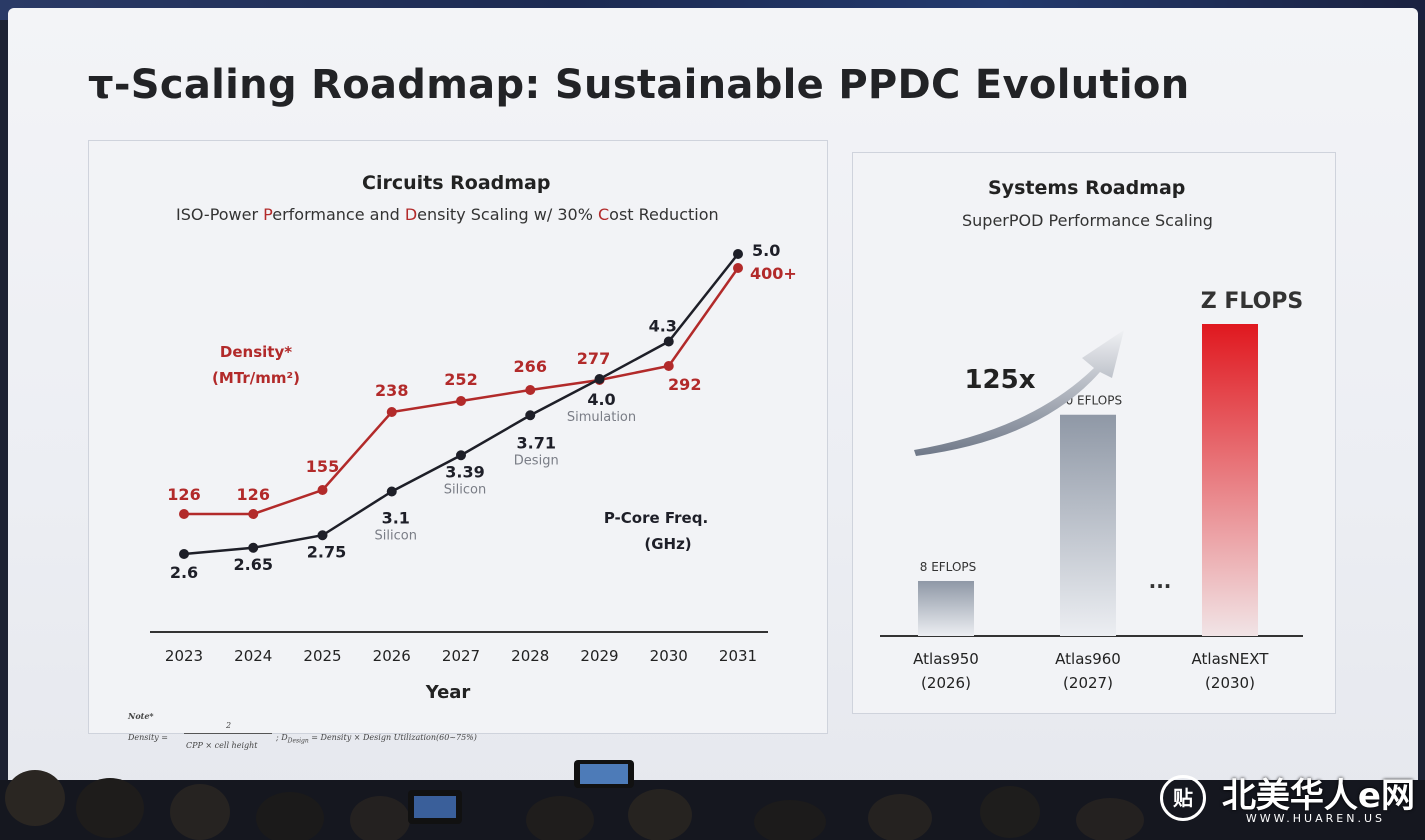 The height and width of the screenshot is (840, 1425). I want to click on systems-value-label: 60 EFLOPS, so click(1090, 401).